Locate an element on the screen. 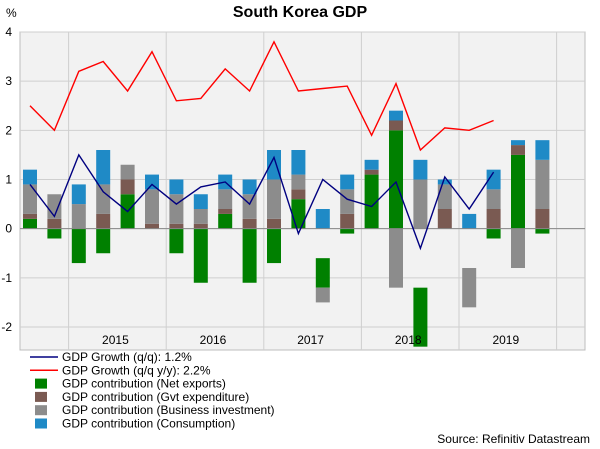 This screenshot has height=449, width=600. y-tick-label: 0 is located at coordinates (8, 229).